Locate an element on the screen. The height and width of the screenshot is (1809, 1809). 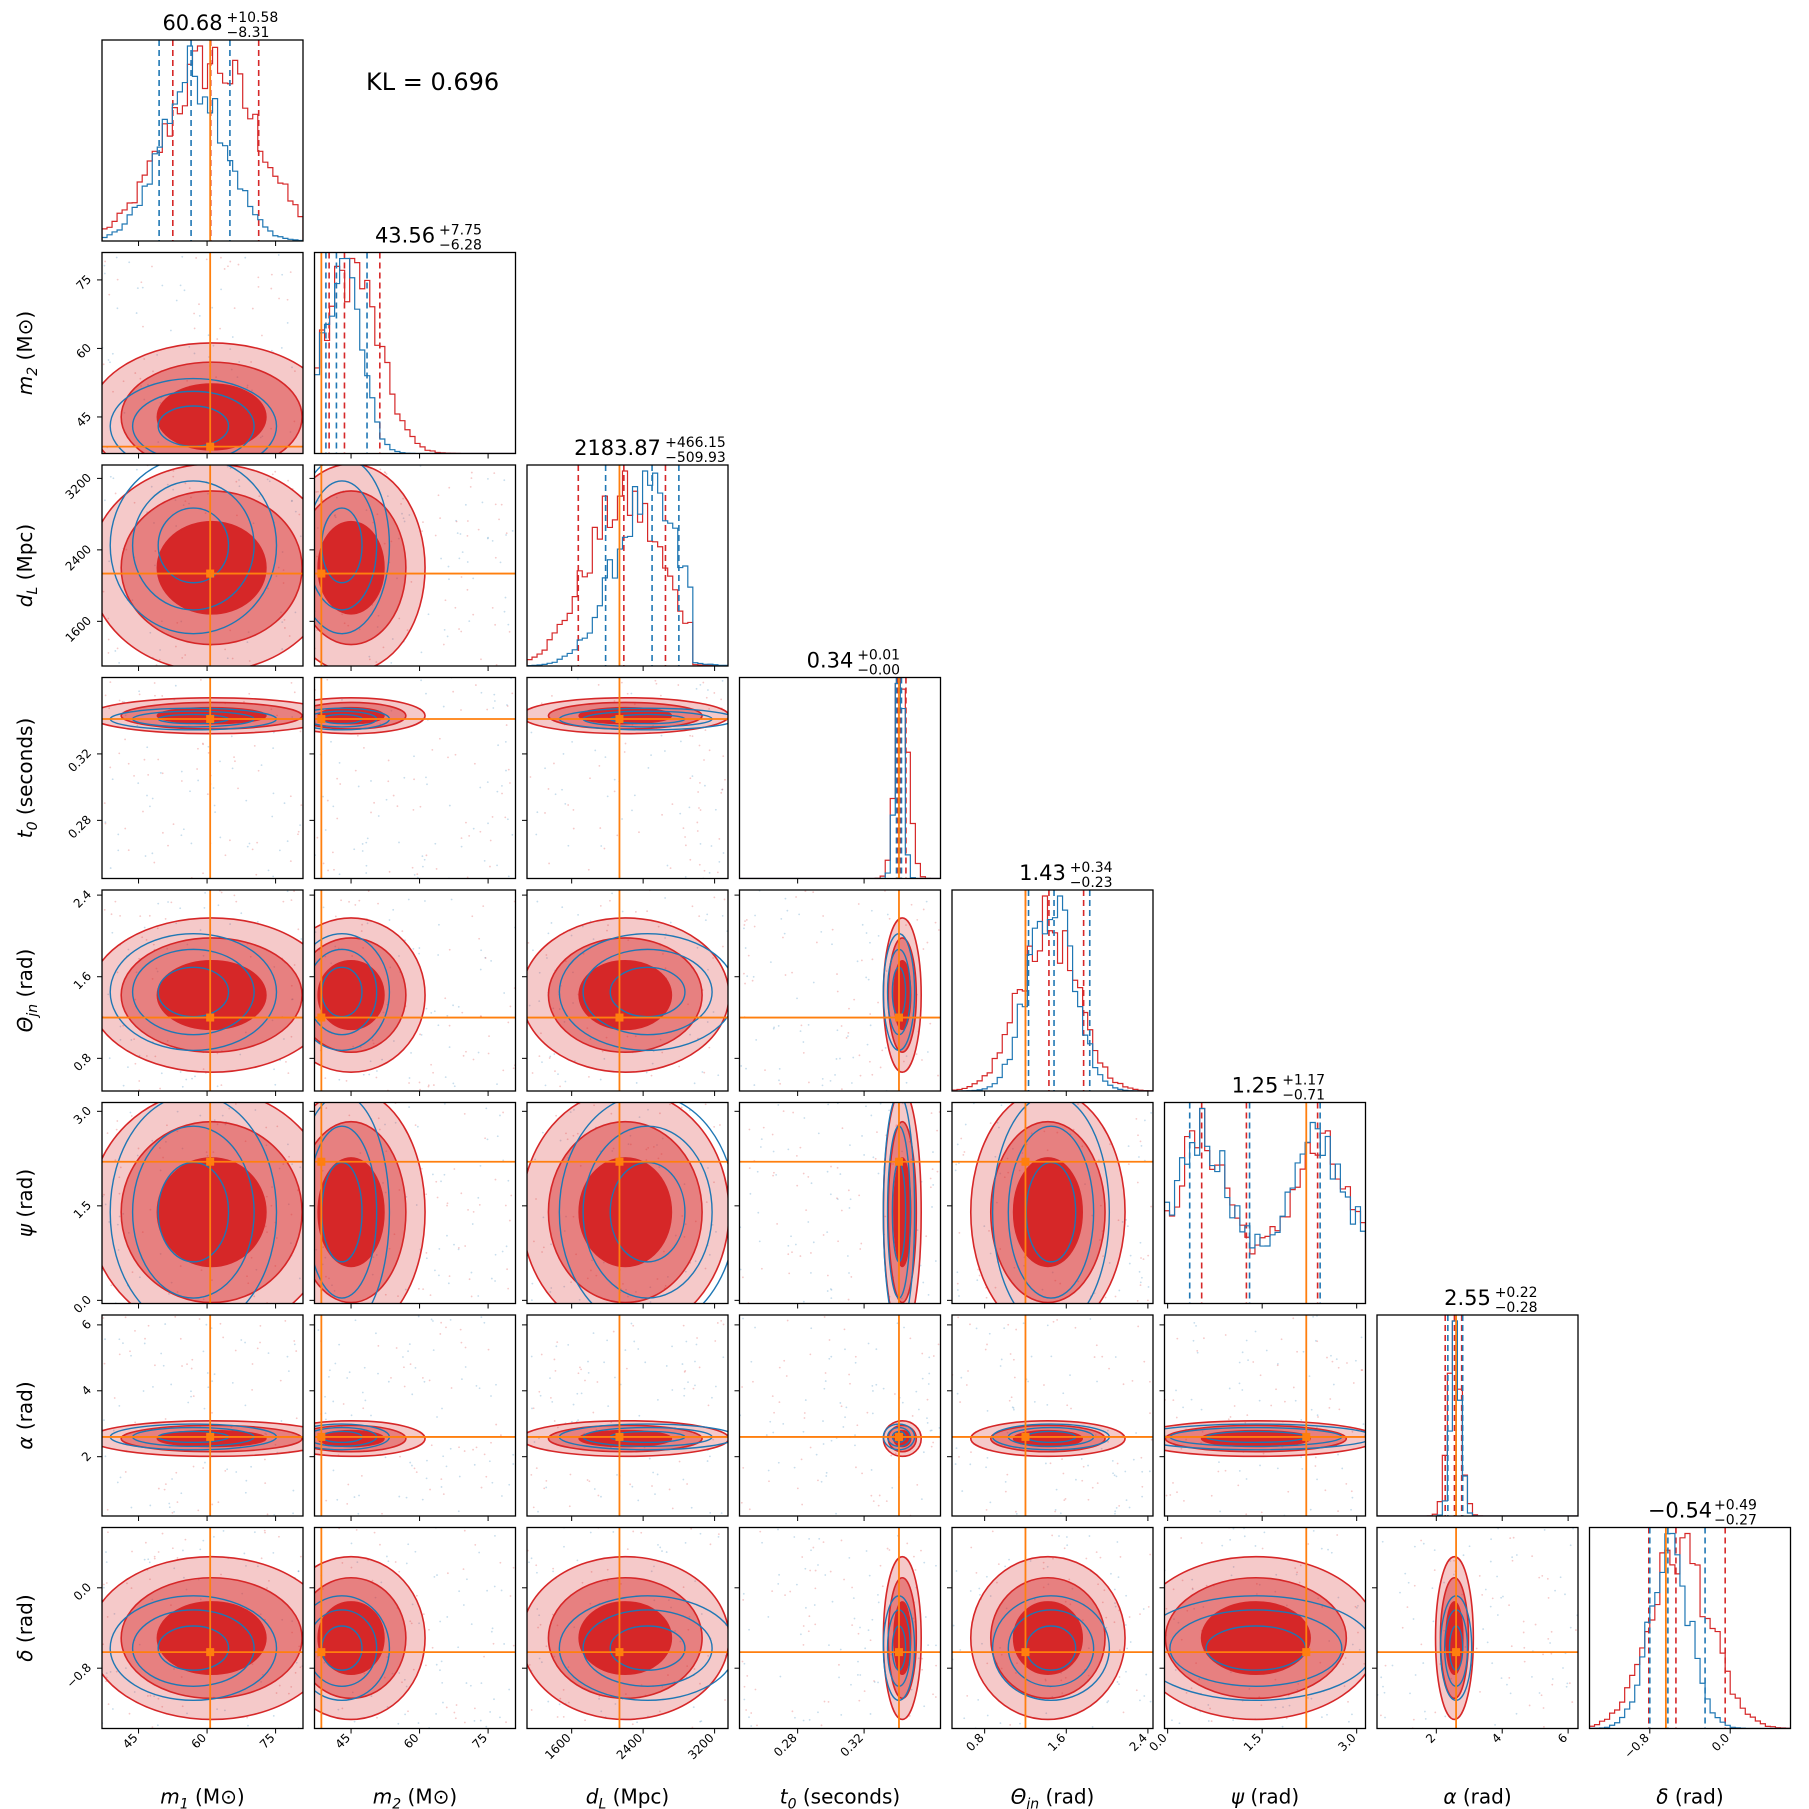
scatter-panel-t0-psi is located at coordinates (840, 1203).